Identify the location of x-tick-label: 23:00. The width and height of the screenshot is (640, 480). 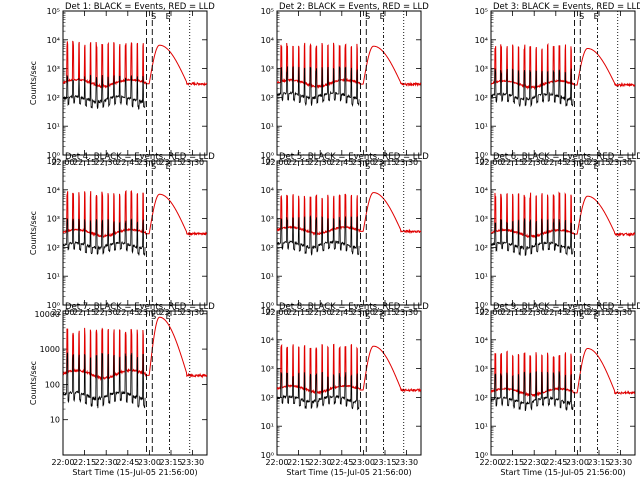
(577, 462).